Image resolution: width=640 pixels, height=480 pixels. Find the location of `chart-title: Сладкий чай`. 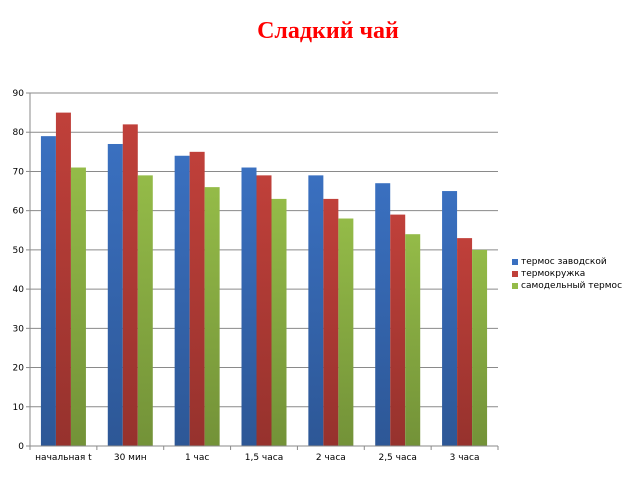

chart-title: Сладкий чай is located at coordinates (328, 31).